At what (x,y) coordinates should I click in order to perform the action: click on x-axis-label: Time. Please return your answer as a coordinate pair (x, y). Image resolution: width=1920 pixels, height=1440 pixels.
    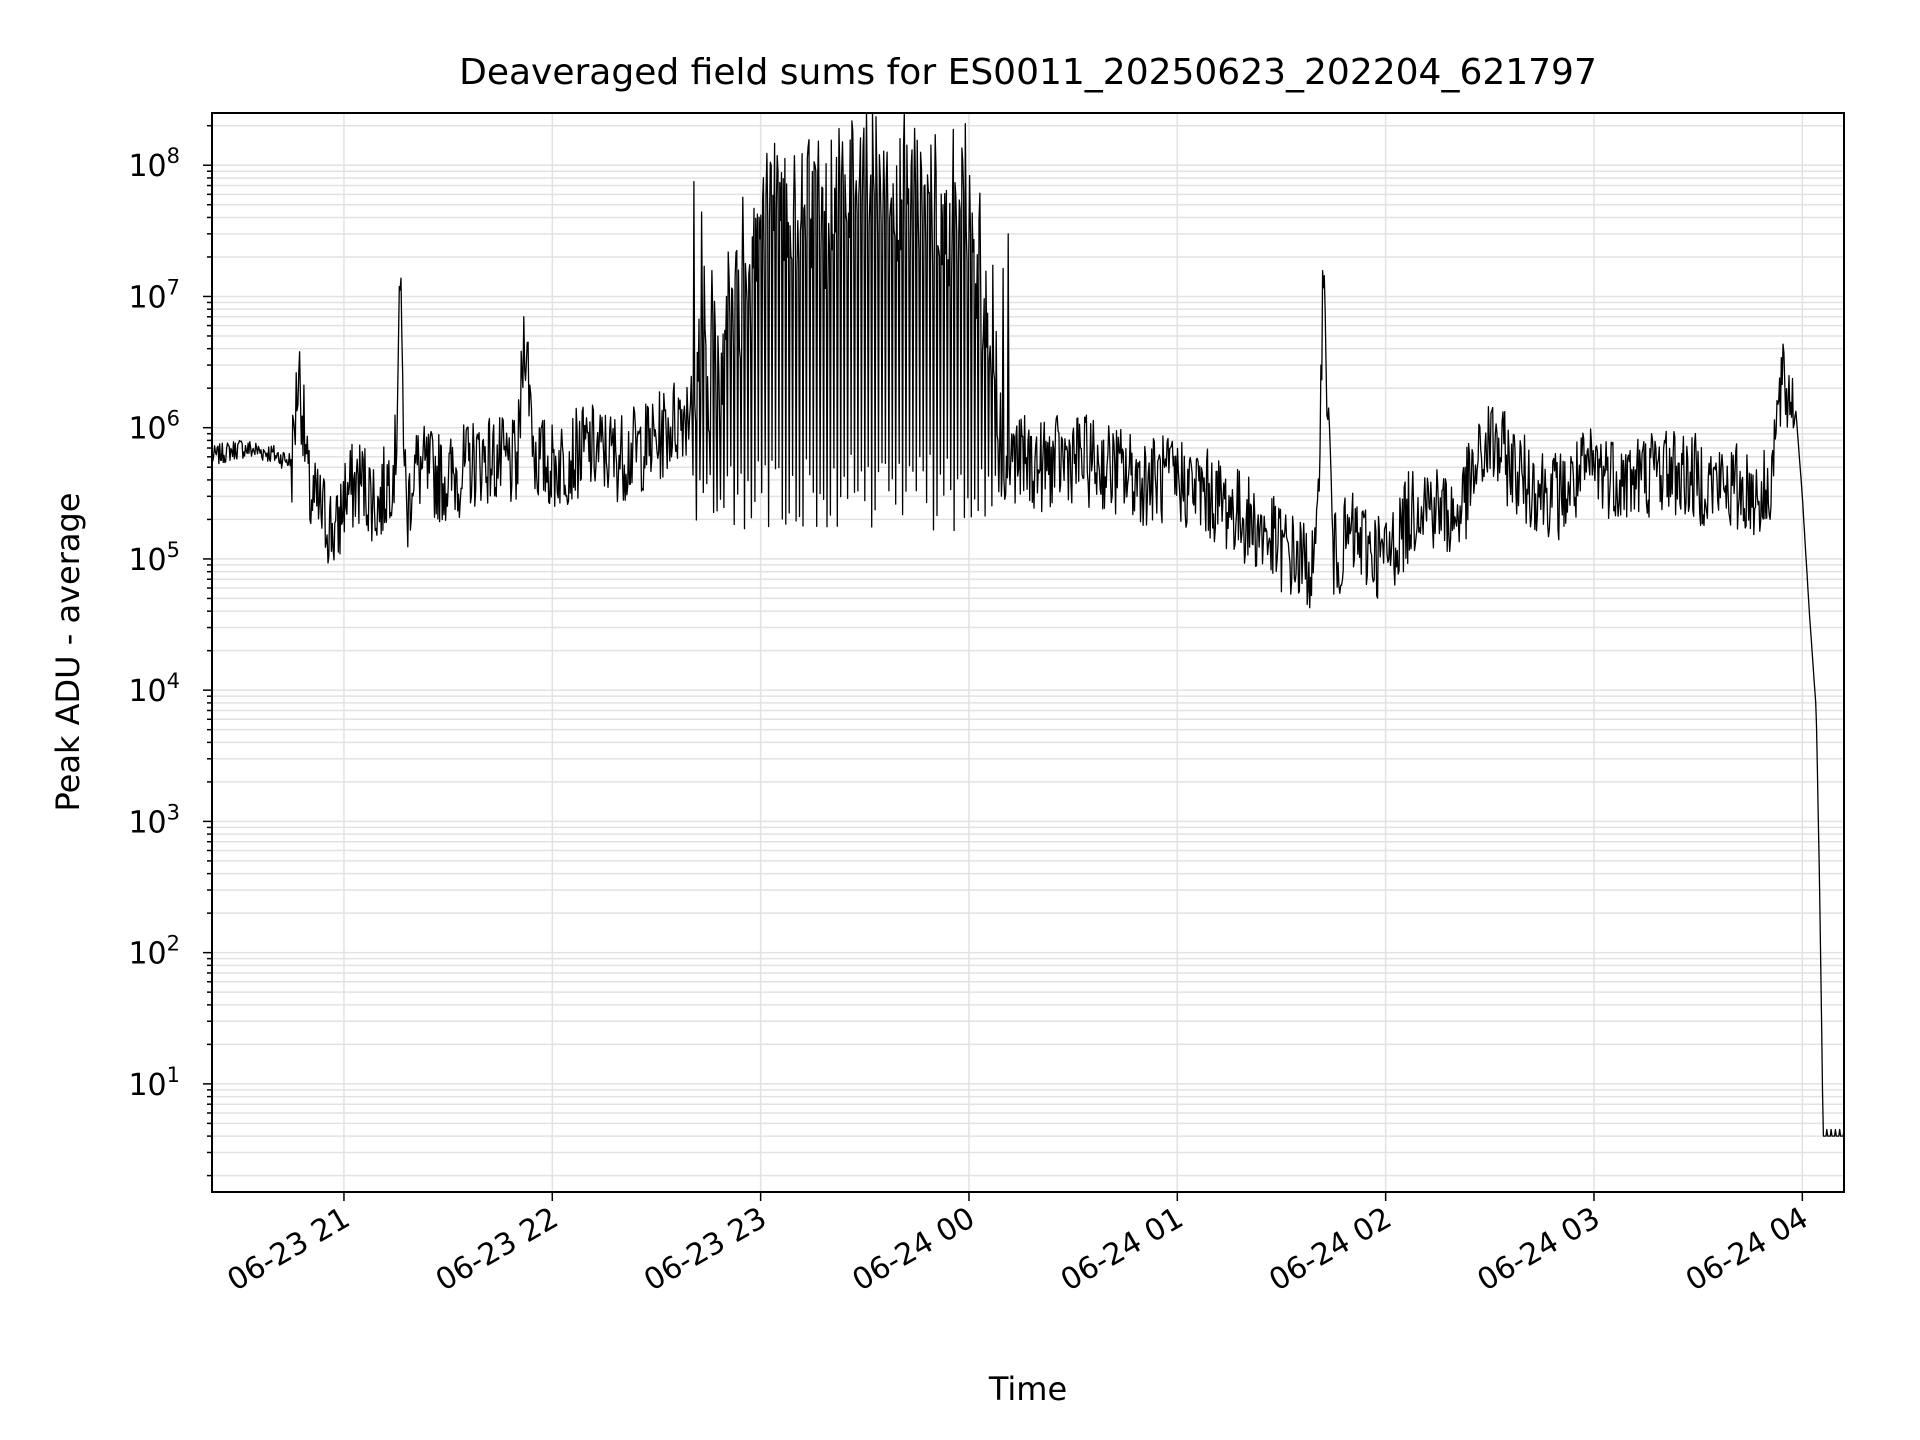
    Looking at the image, I should click on (1027, 1389).